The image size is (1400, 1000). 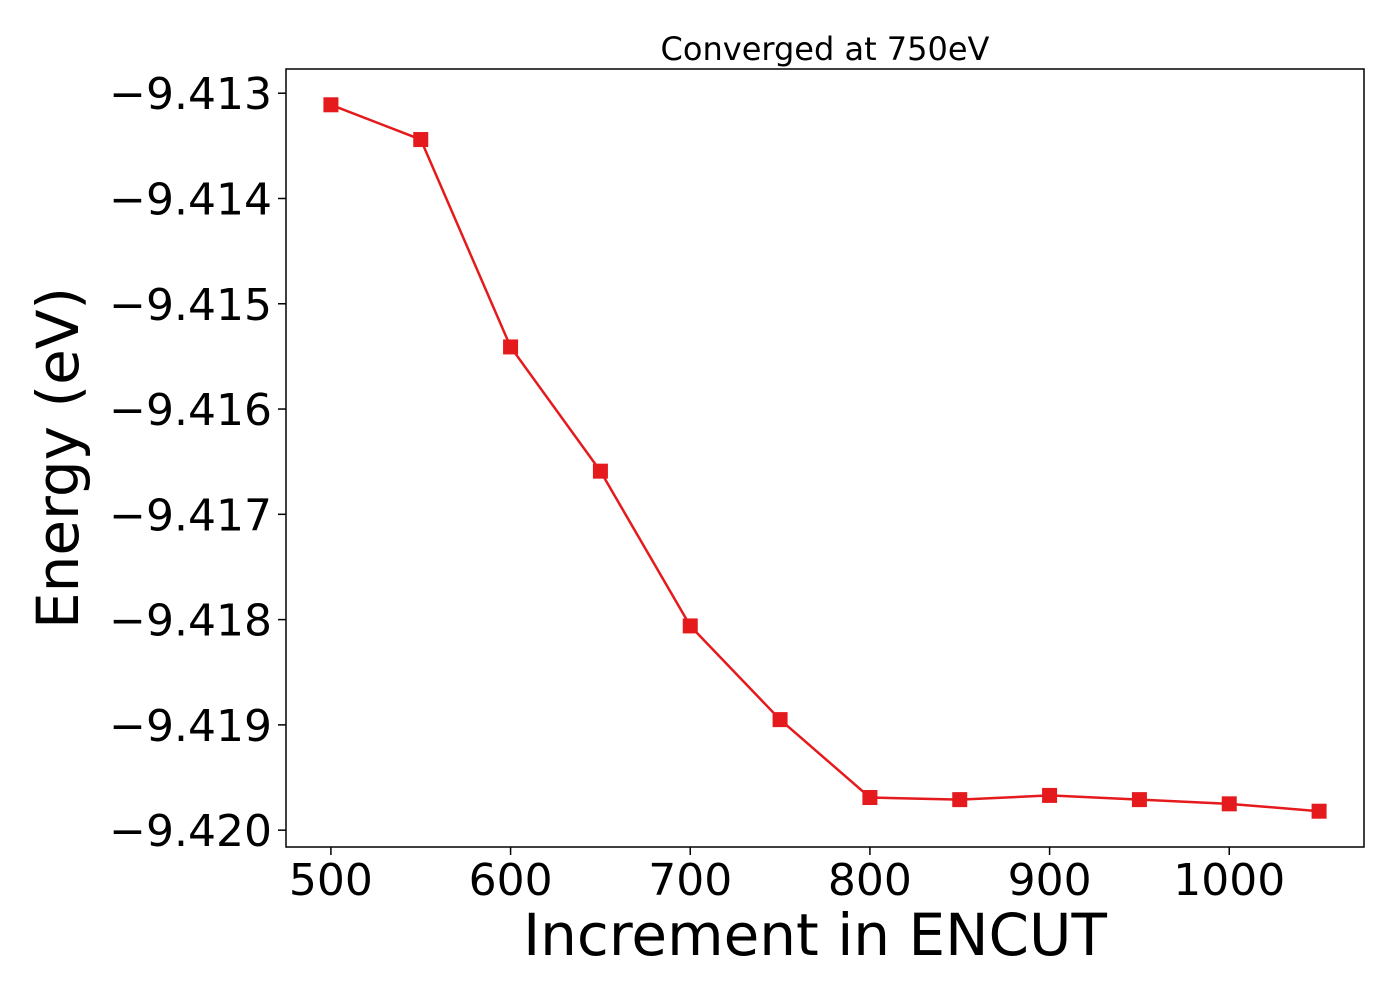 I want to click on y-tick-label: −9.417, so click(x=190, y=515).